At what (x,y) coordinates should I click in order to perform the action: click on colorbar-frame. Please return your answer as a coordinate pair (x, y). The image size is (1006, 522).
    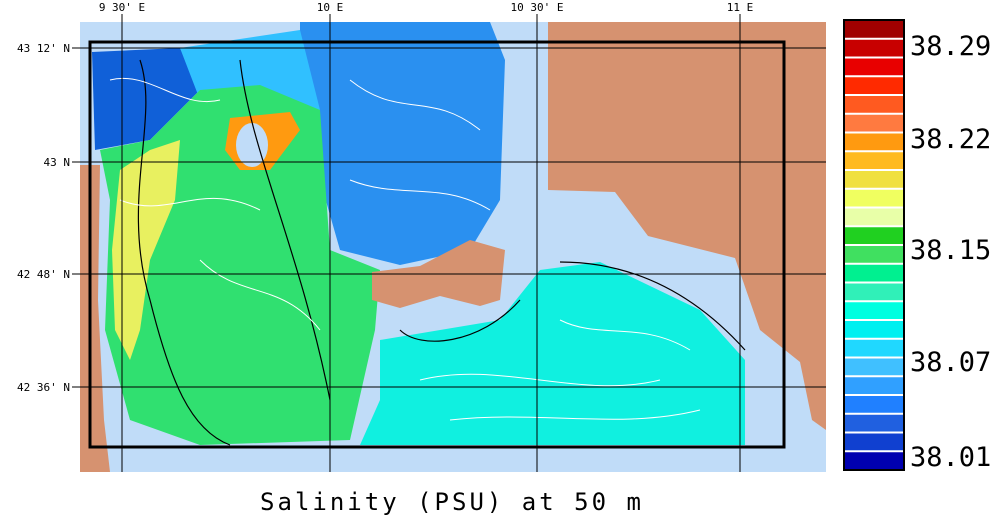
    Looking at the image, I should click on (874, 245).